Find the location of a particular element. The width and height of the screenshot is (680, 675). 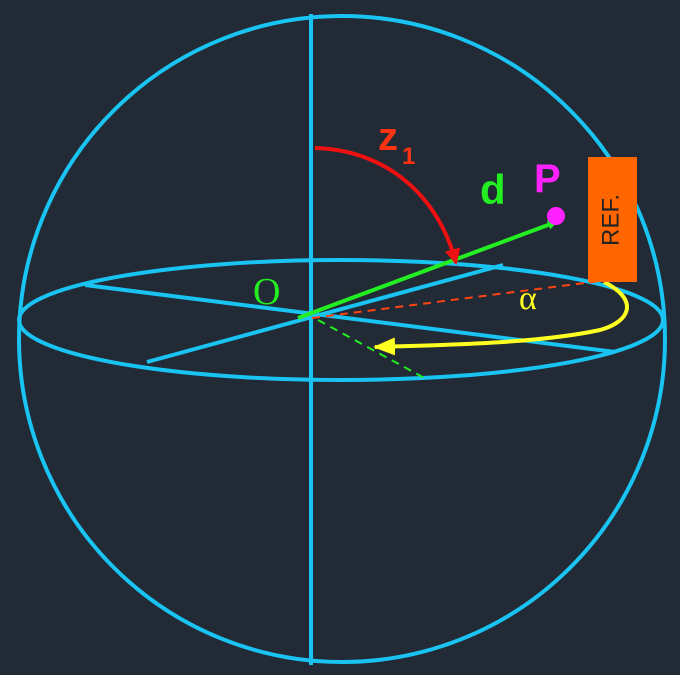

distance-vector is located at coordinates (427, 270).